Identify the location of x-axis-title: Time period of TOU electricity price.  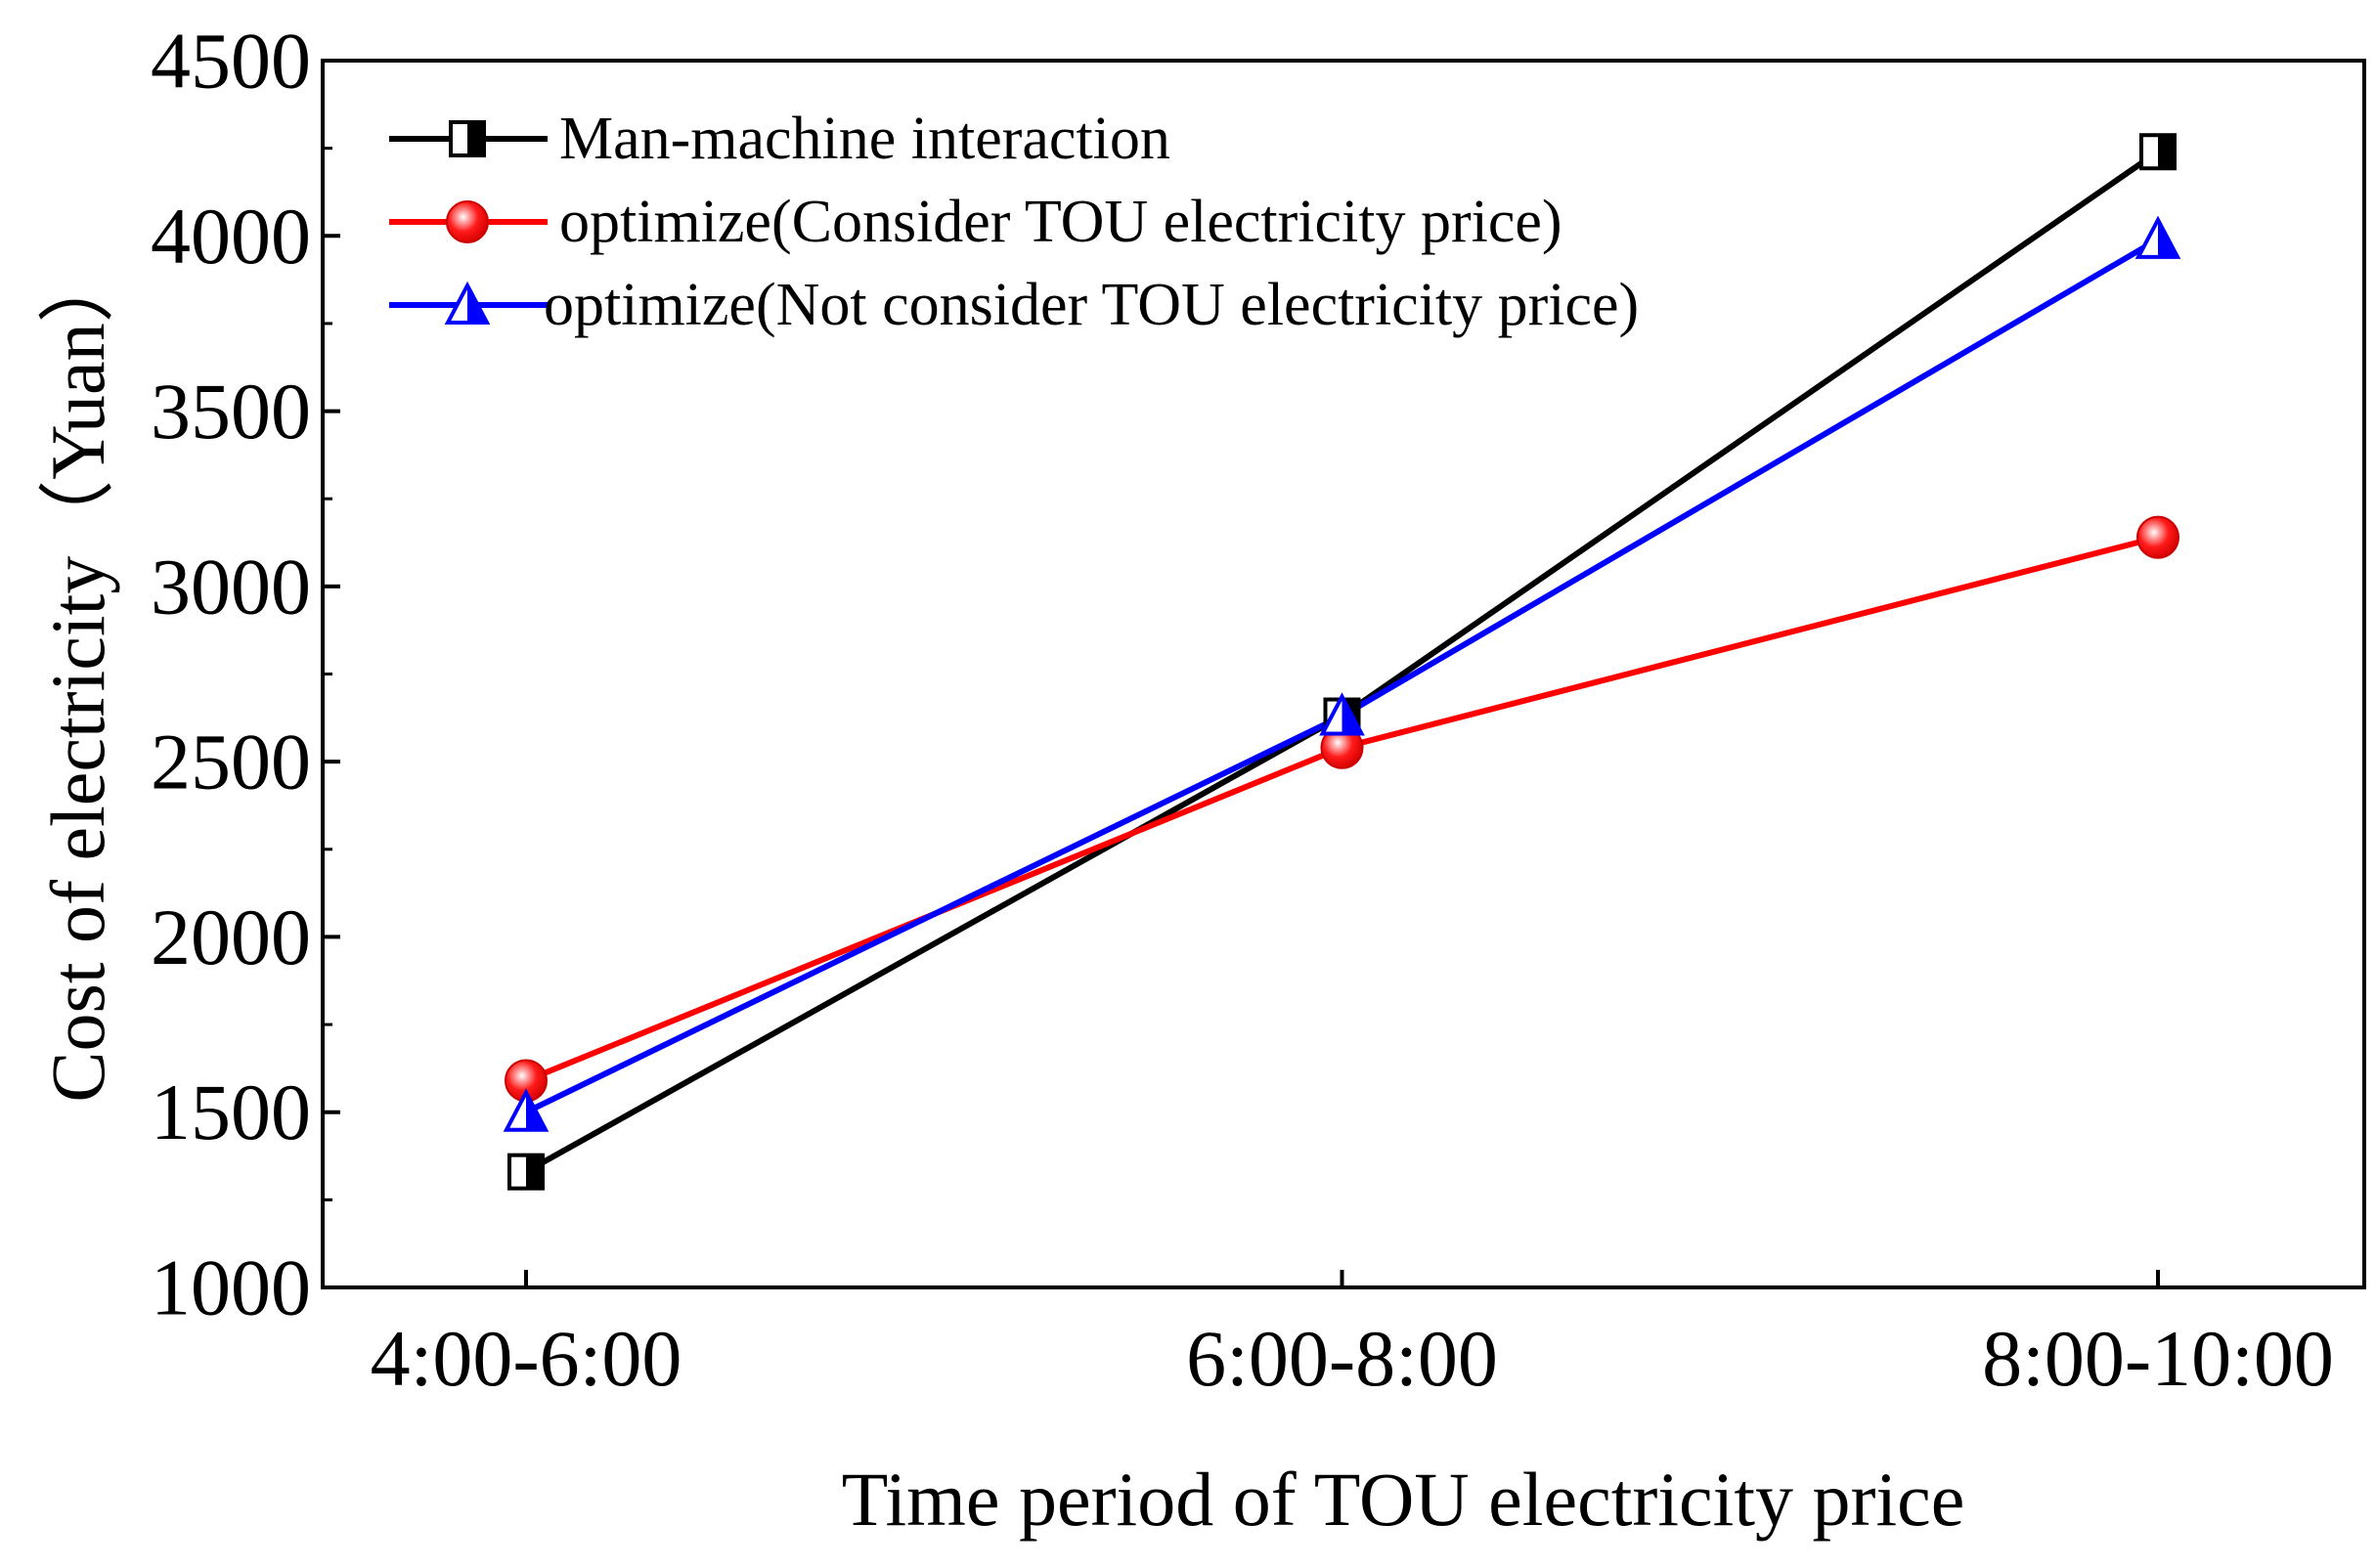
(1403, 1499).